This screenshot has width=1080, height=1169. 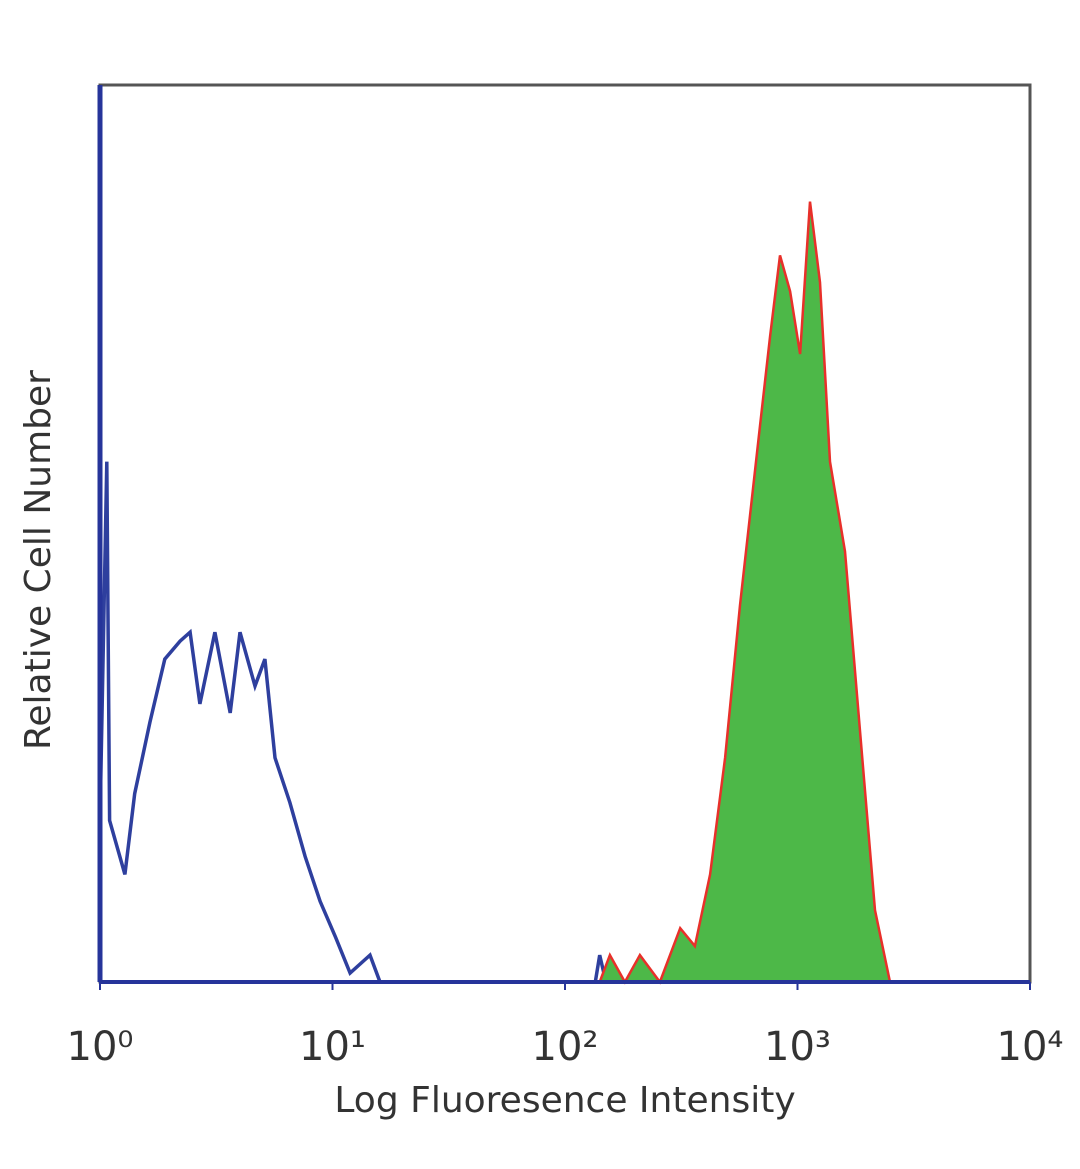 What do you see at coordinates (1030, 1047) in the screenshot?
I see `x-tick-label: 10⁴` at bounding box center [1030, 1047].